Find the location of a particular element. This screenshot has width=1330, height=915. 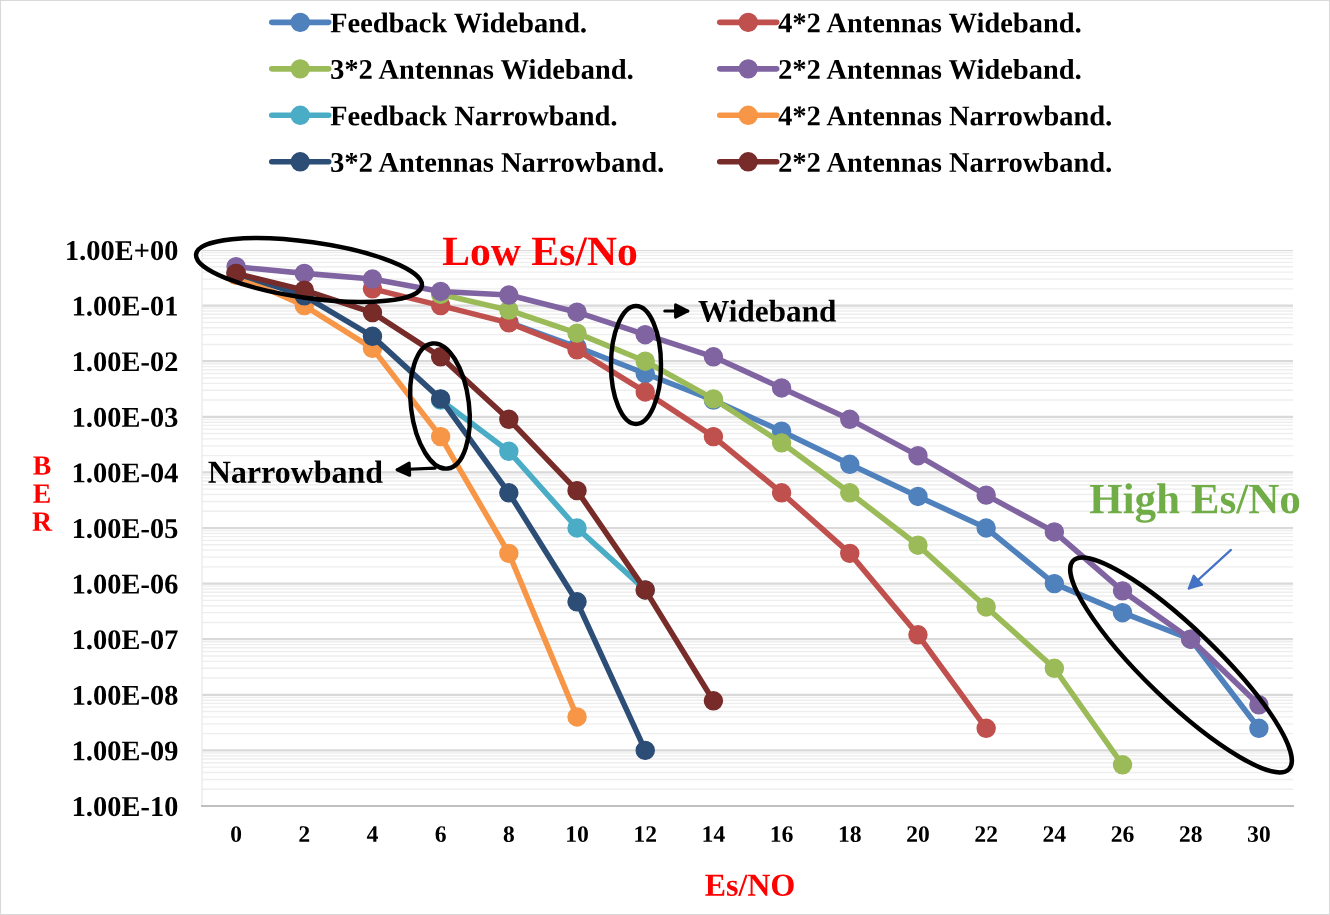

x-tick-label: 0 is located at coordinates (236, 834).